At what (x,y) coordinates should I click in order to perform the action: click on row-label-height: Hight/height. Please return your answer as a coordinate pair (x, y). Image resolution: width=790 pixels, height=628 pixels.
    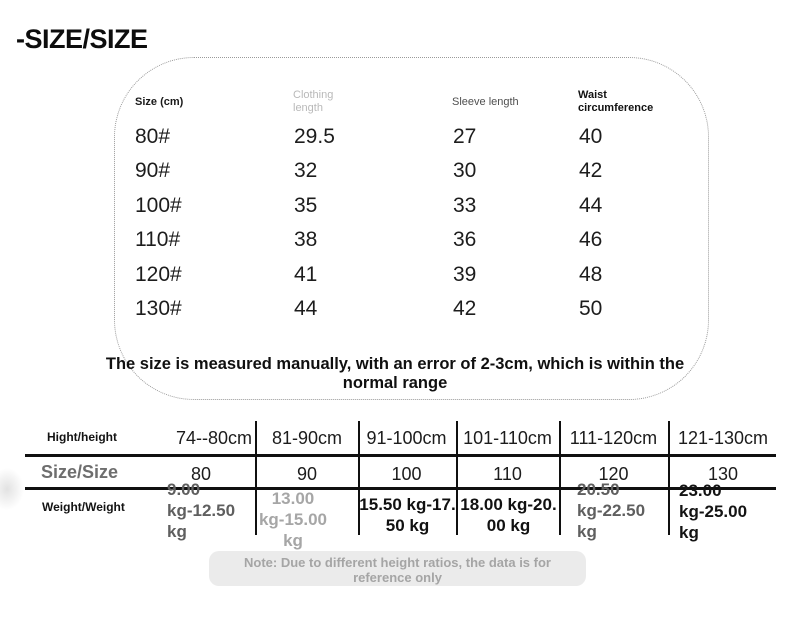
    Looking at the image, I should click on (82, 437).